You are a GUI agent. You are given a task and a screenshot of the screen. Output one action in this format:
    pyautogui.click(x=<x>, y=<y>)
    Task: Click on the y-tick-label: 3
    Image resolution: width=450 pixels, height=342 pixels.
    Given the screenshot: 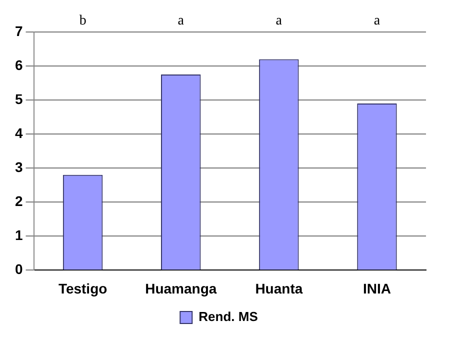 What is the action you would take?
    pyautogui.click(x=18, y=166)
    